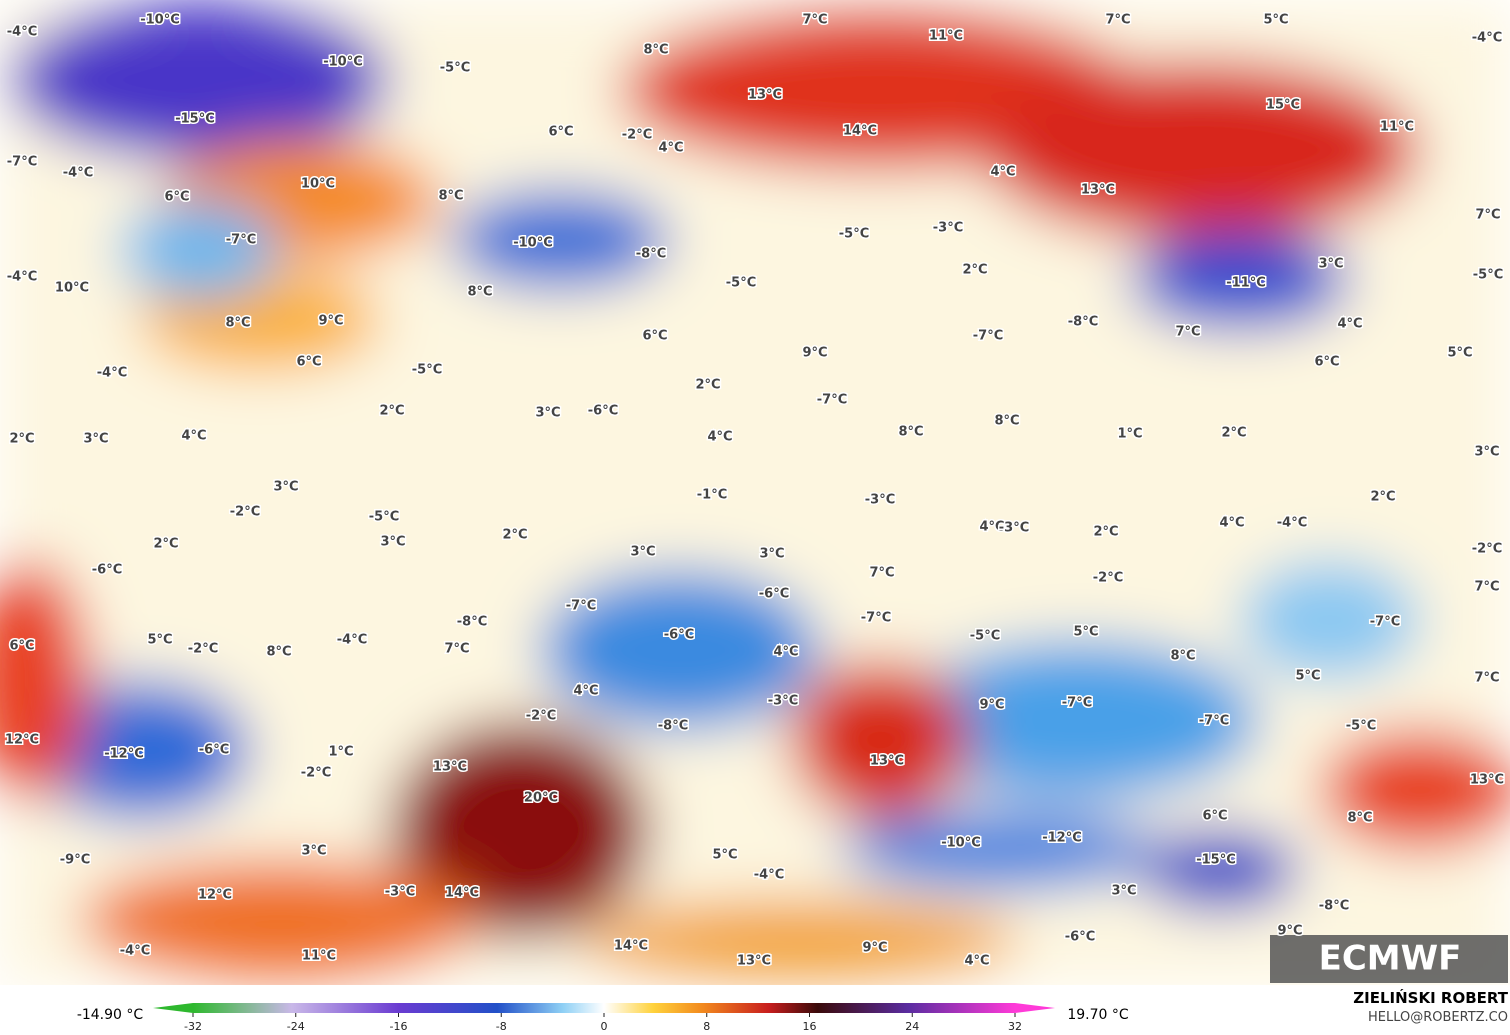 This screenshot has height=1035, width=1510. What do you see at coordinates (1216, 860) in the screenshot?
I see `temperature-label: -15°C` at bounding box center [1216, 860].